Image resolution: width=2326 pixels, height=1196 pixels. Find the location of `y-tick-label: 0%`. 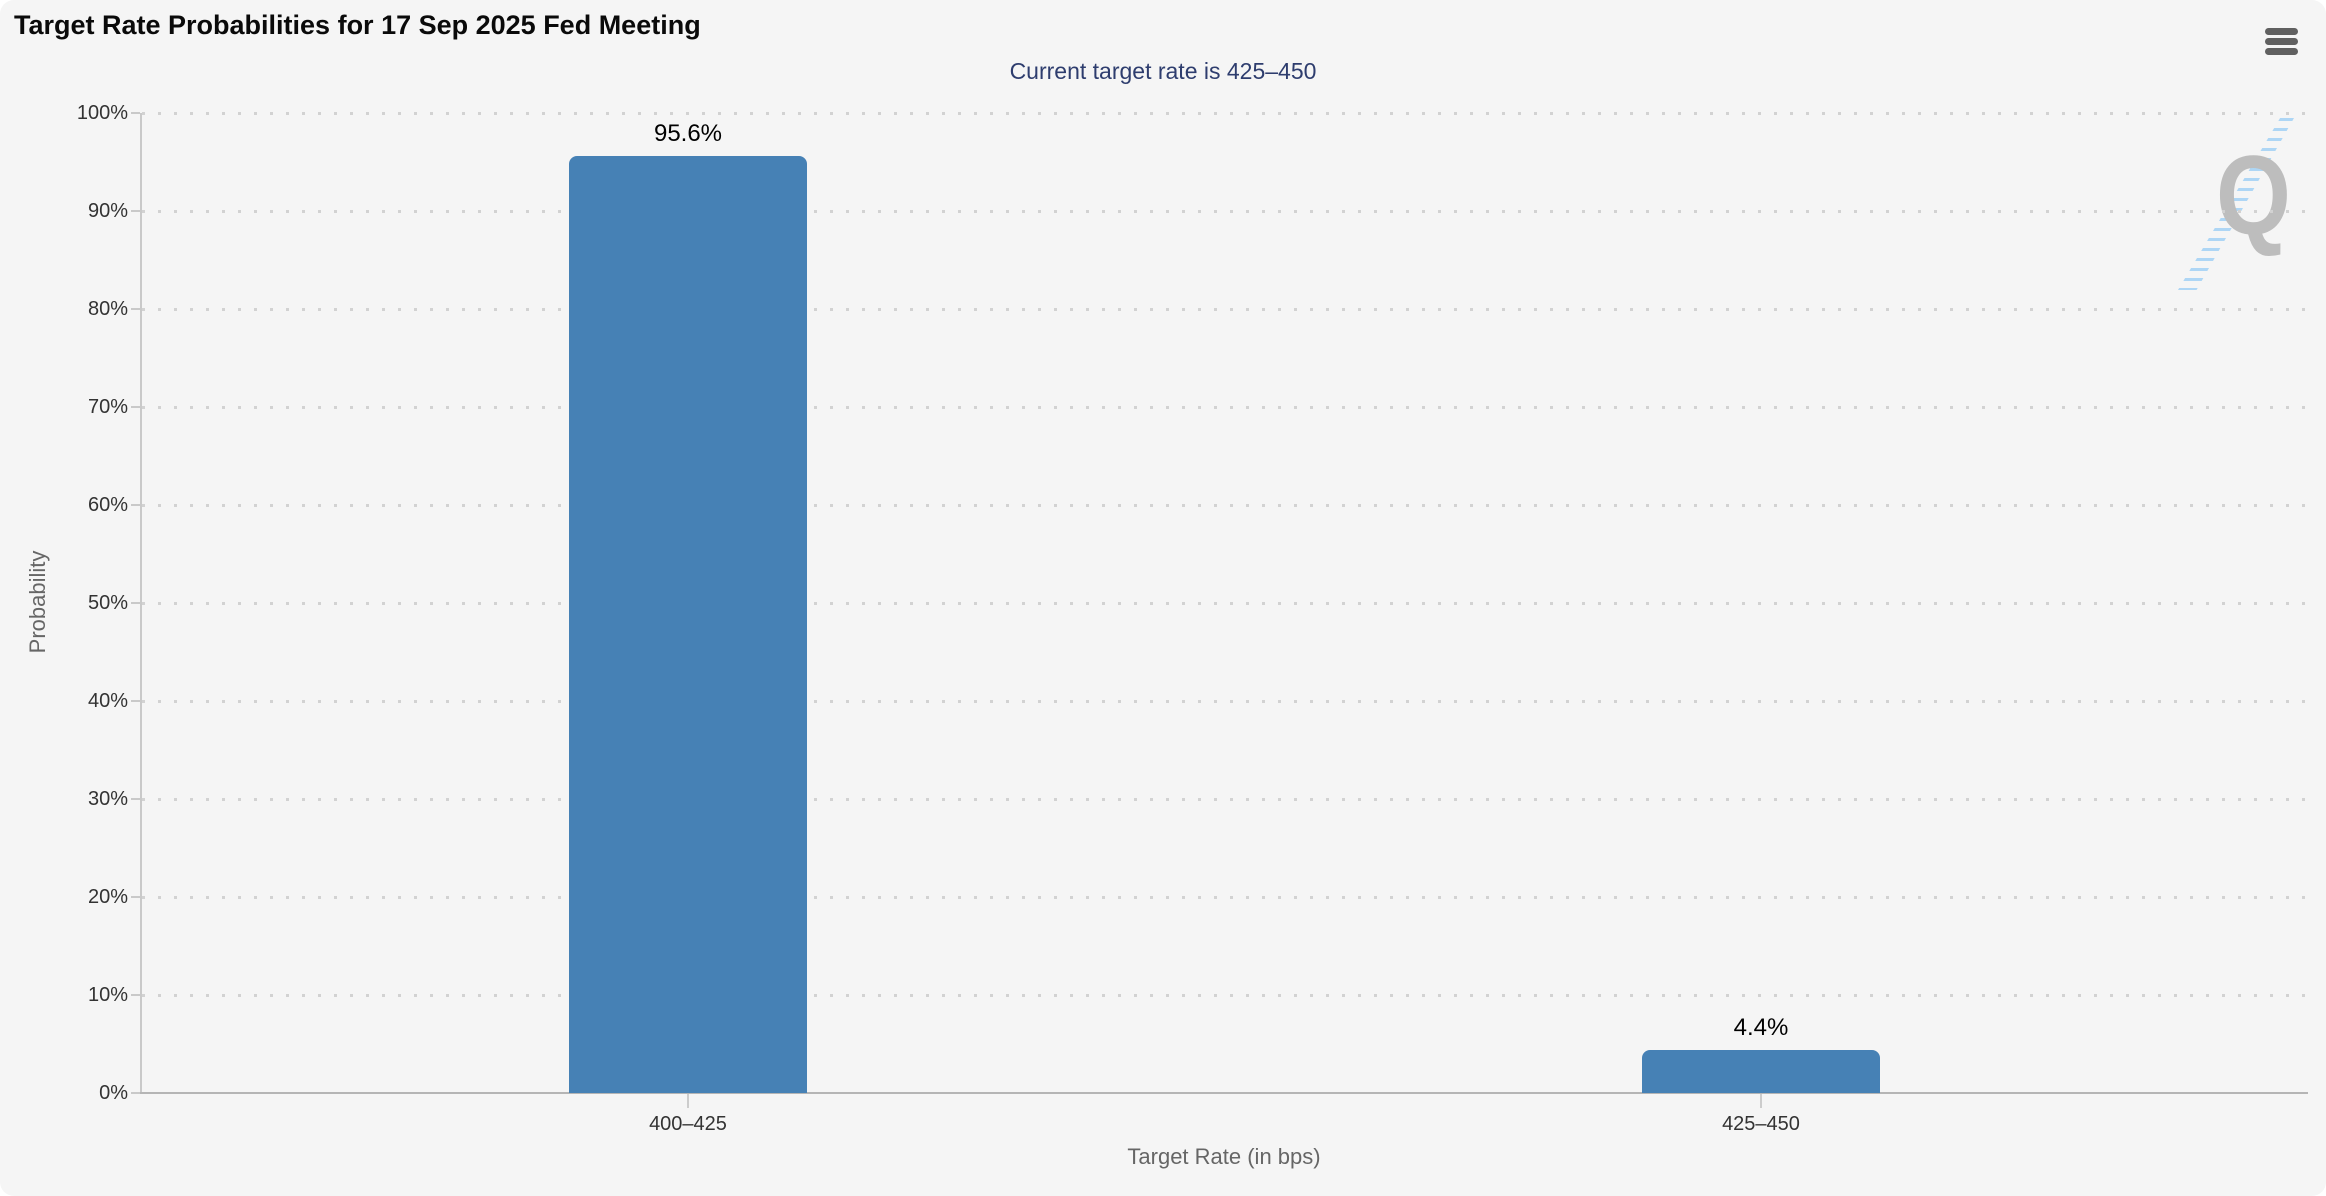

y-tick-label: 0% is located at coordinates (113, 1093).